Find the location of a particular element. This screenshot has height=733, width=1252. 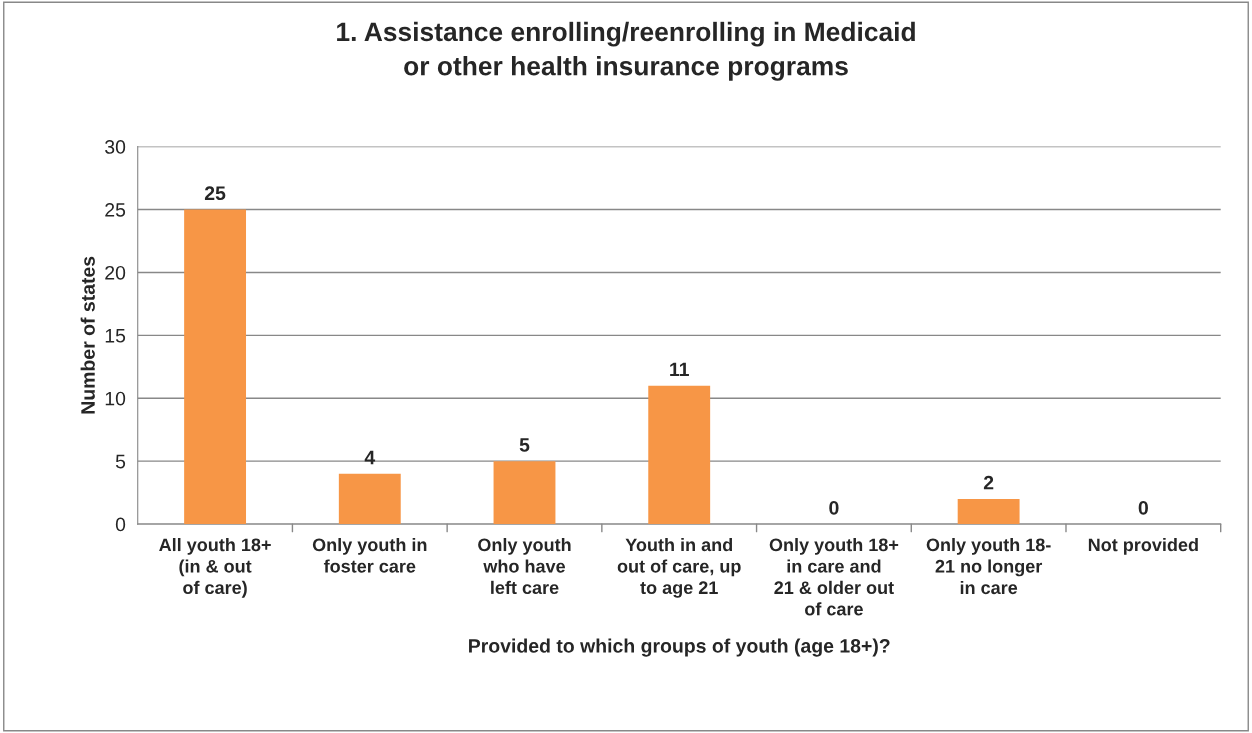

x-tick-label: Only youth 18- 21 no longer in care is located at coordinates (988, 566).